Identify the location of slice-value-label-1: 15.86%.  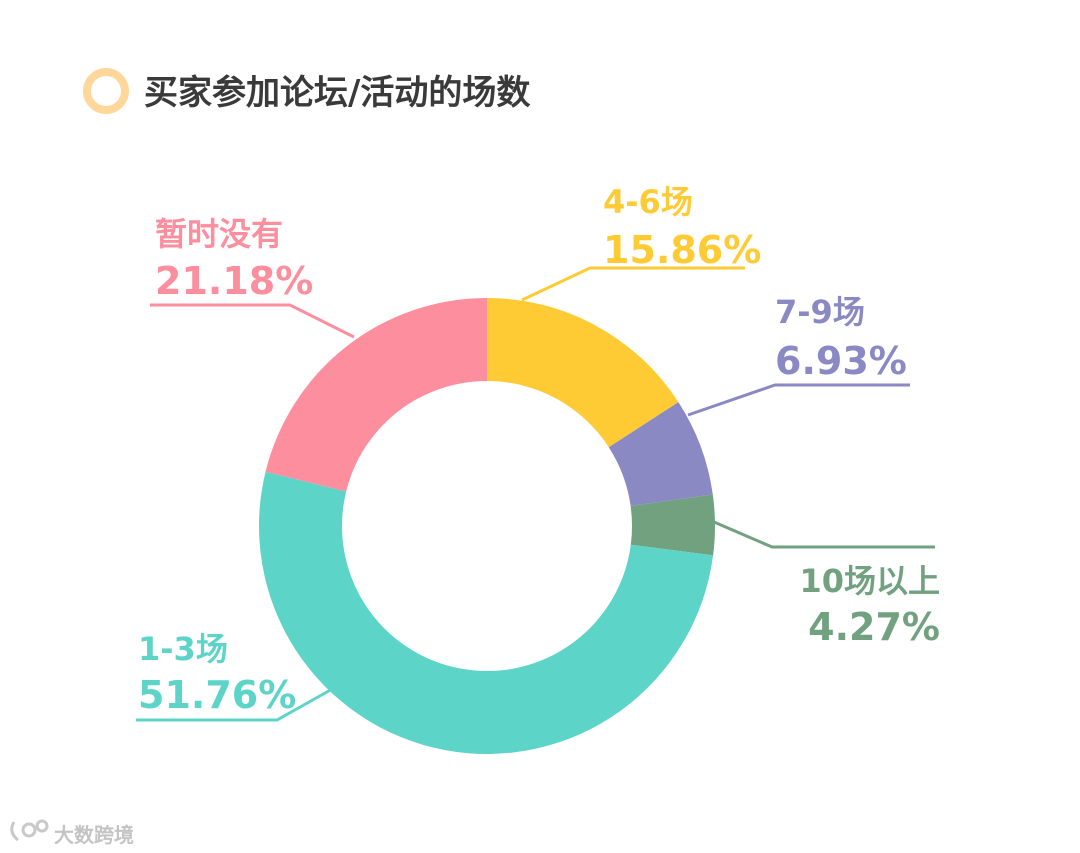
(682, 250).